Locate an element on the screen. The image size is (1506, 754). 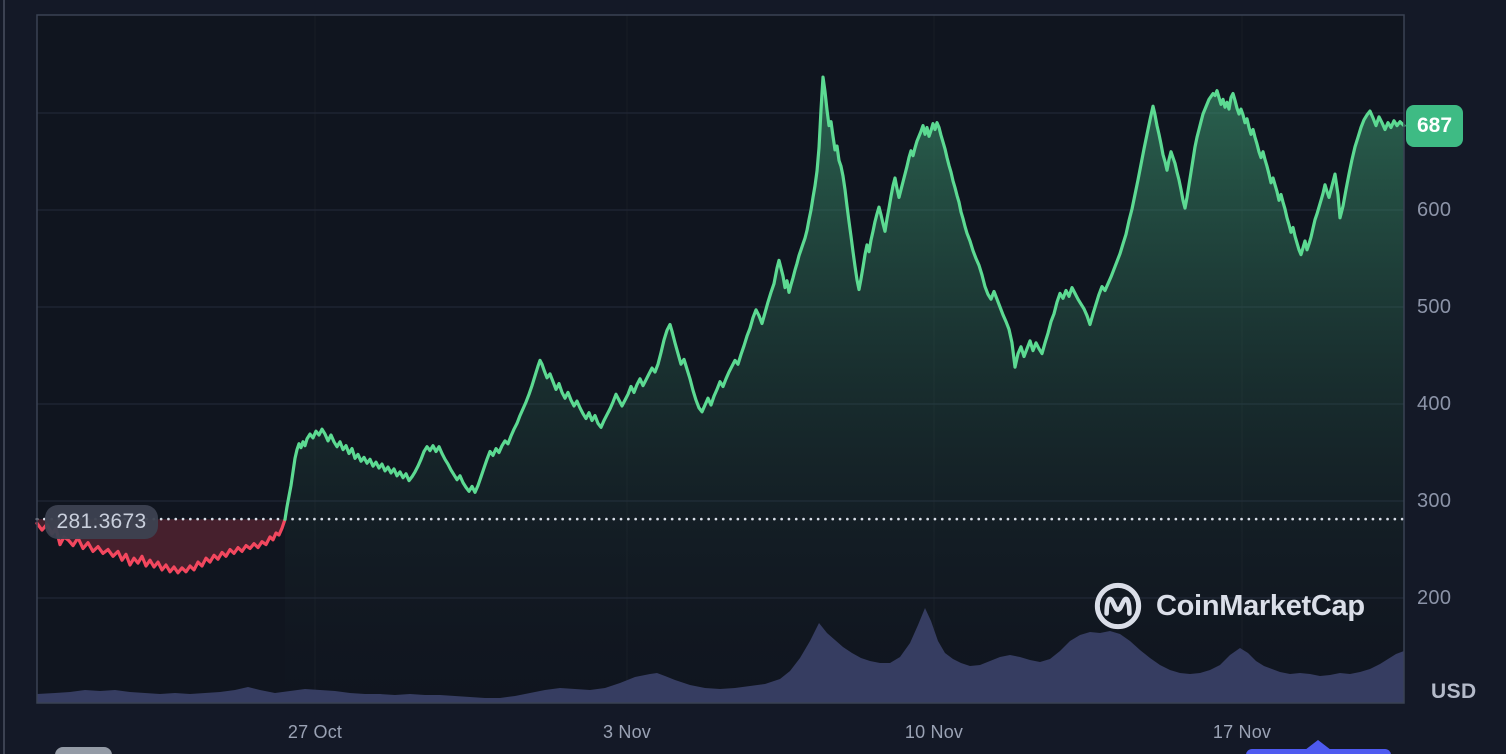
slider-pointer-icon is located at coordinates (1318, 745).